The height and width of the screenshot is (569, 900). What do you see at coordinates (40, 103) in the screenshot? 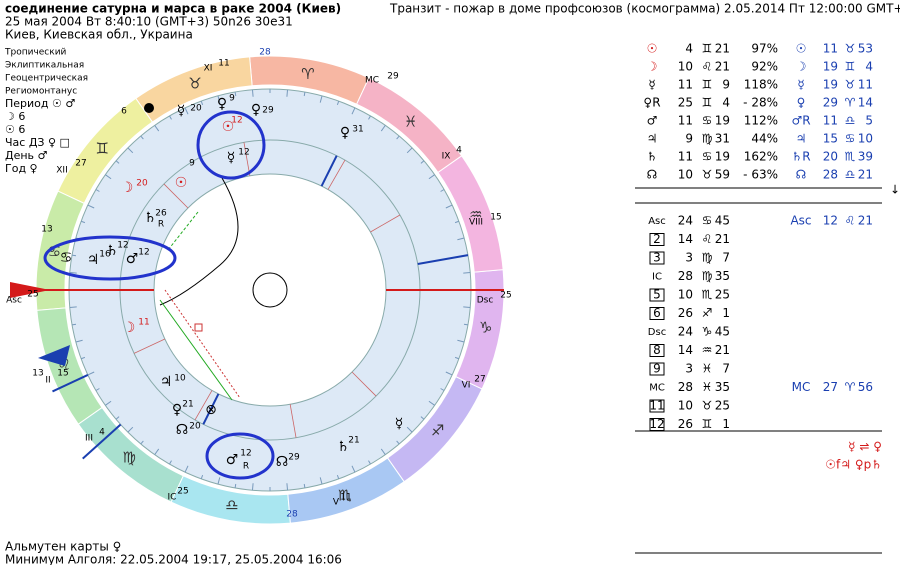
I see `info-line: Период ☉ ♂` at bounding box center [40, 103].